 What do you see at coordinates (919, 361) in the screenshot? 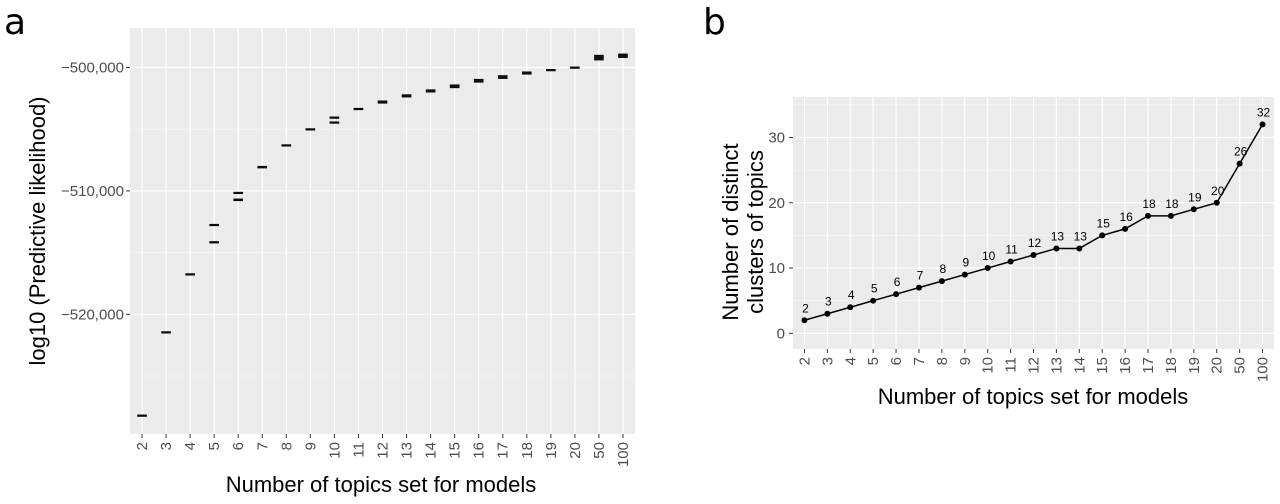
I see `panel-b-x-tick-label: 7` at bounding box center [919, 361].